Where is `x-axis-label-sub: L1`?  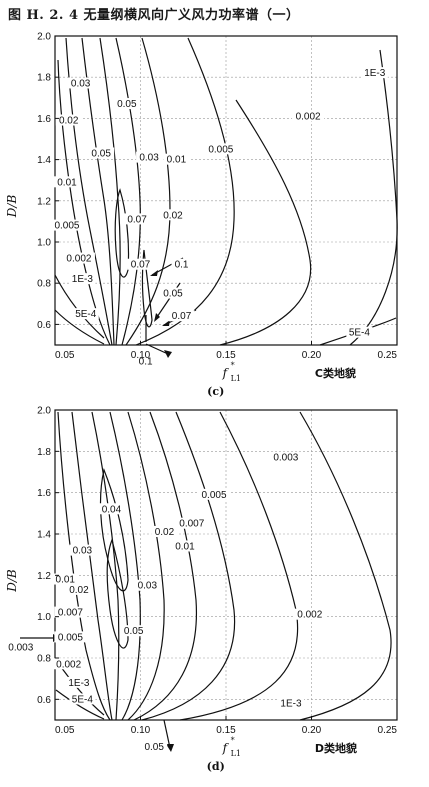
x-axis-label-sub: L1 is located at coordinates (236, 378).